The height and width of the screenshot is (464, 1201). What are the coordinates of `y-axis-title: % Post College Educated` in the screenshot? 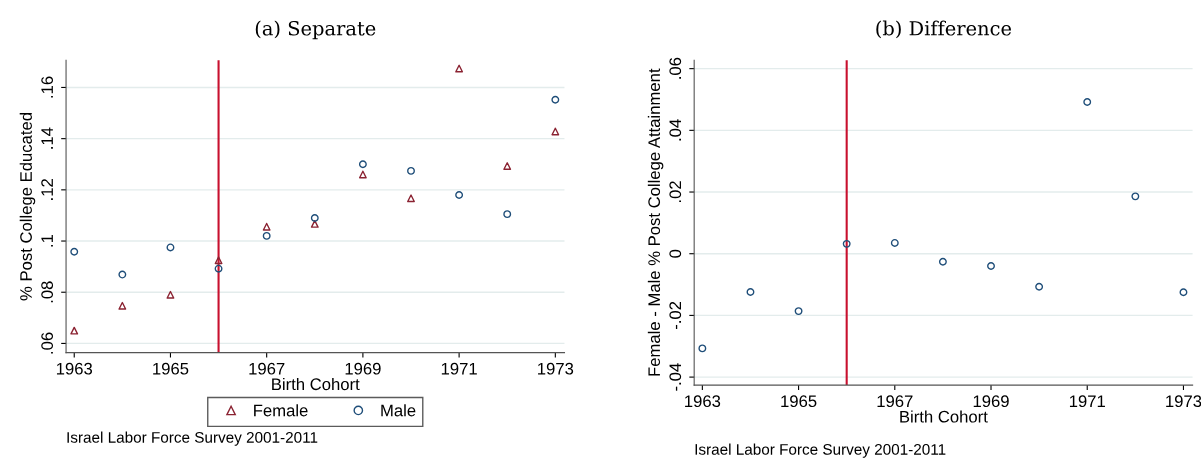 It's located at (27, 207).